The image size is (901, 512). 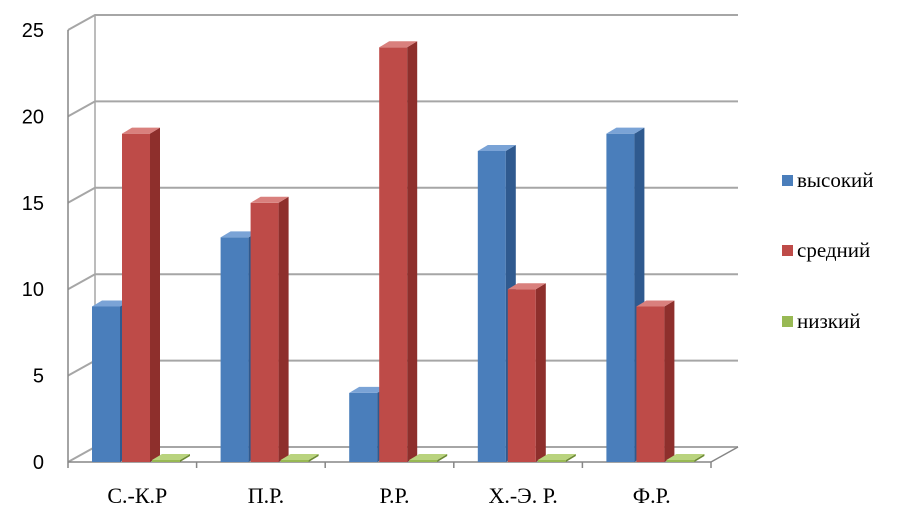 I want to click on legend-item-high: высокий, so click(x=828, y=180).